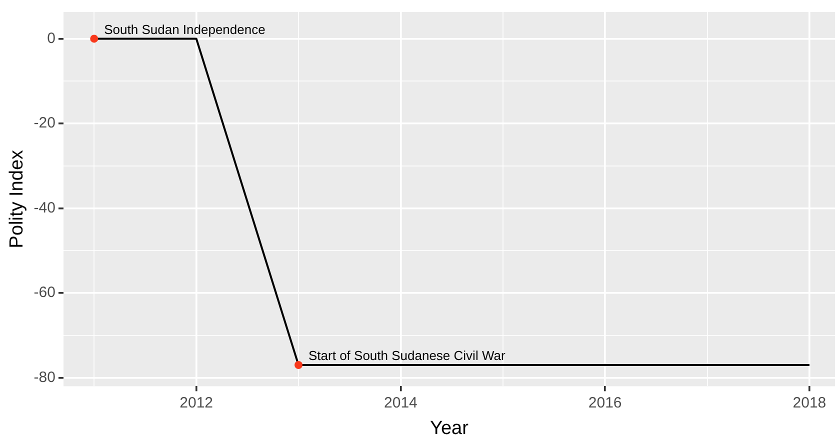 This screenshot has width=839, height=442. I want to click on y-axis-title: Polity Index, so click(17, 199).